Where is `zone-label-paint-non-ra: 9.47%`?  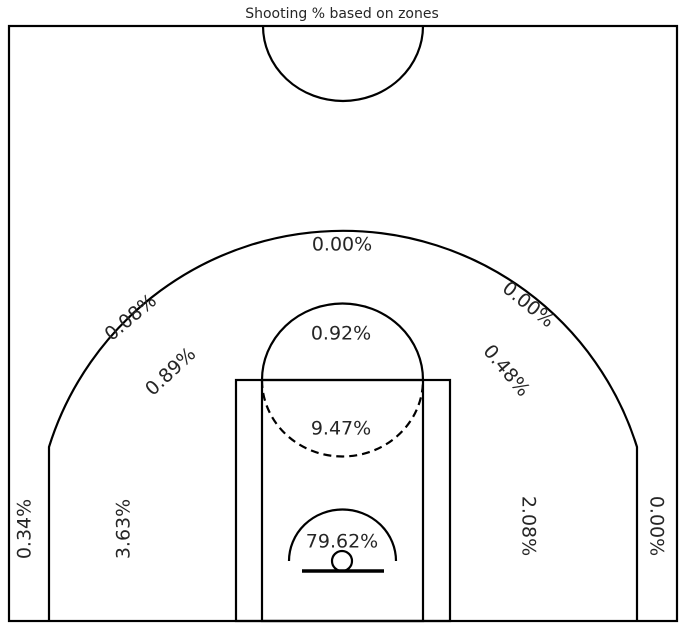 zone-label-paint-non-ra: 9.47% is located at coordinates (341, 429).